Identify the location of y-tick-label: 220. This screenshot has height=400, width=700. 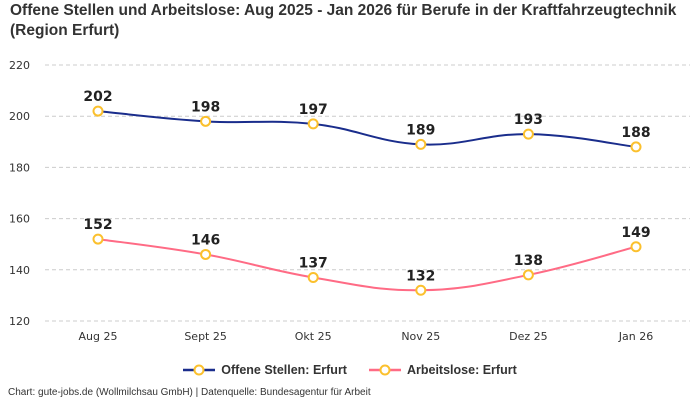
(19, 65).